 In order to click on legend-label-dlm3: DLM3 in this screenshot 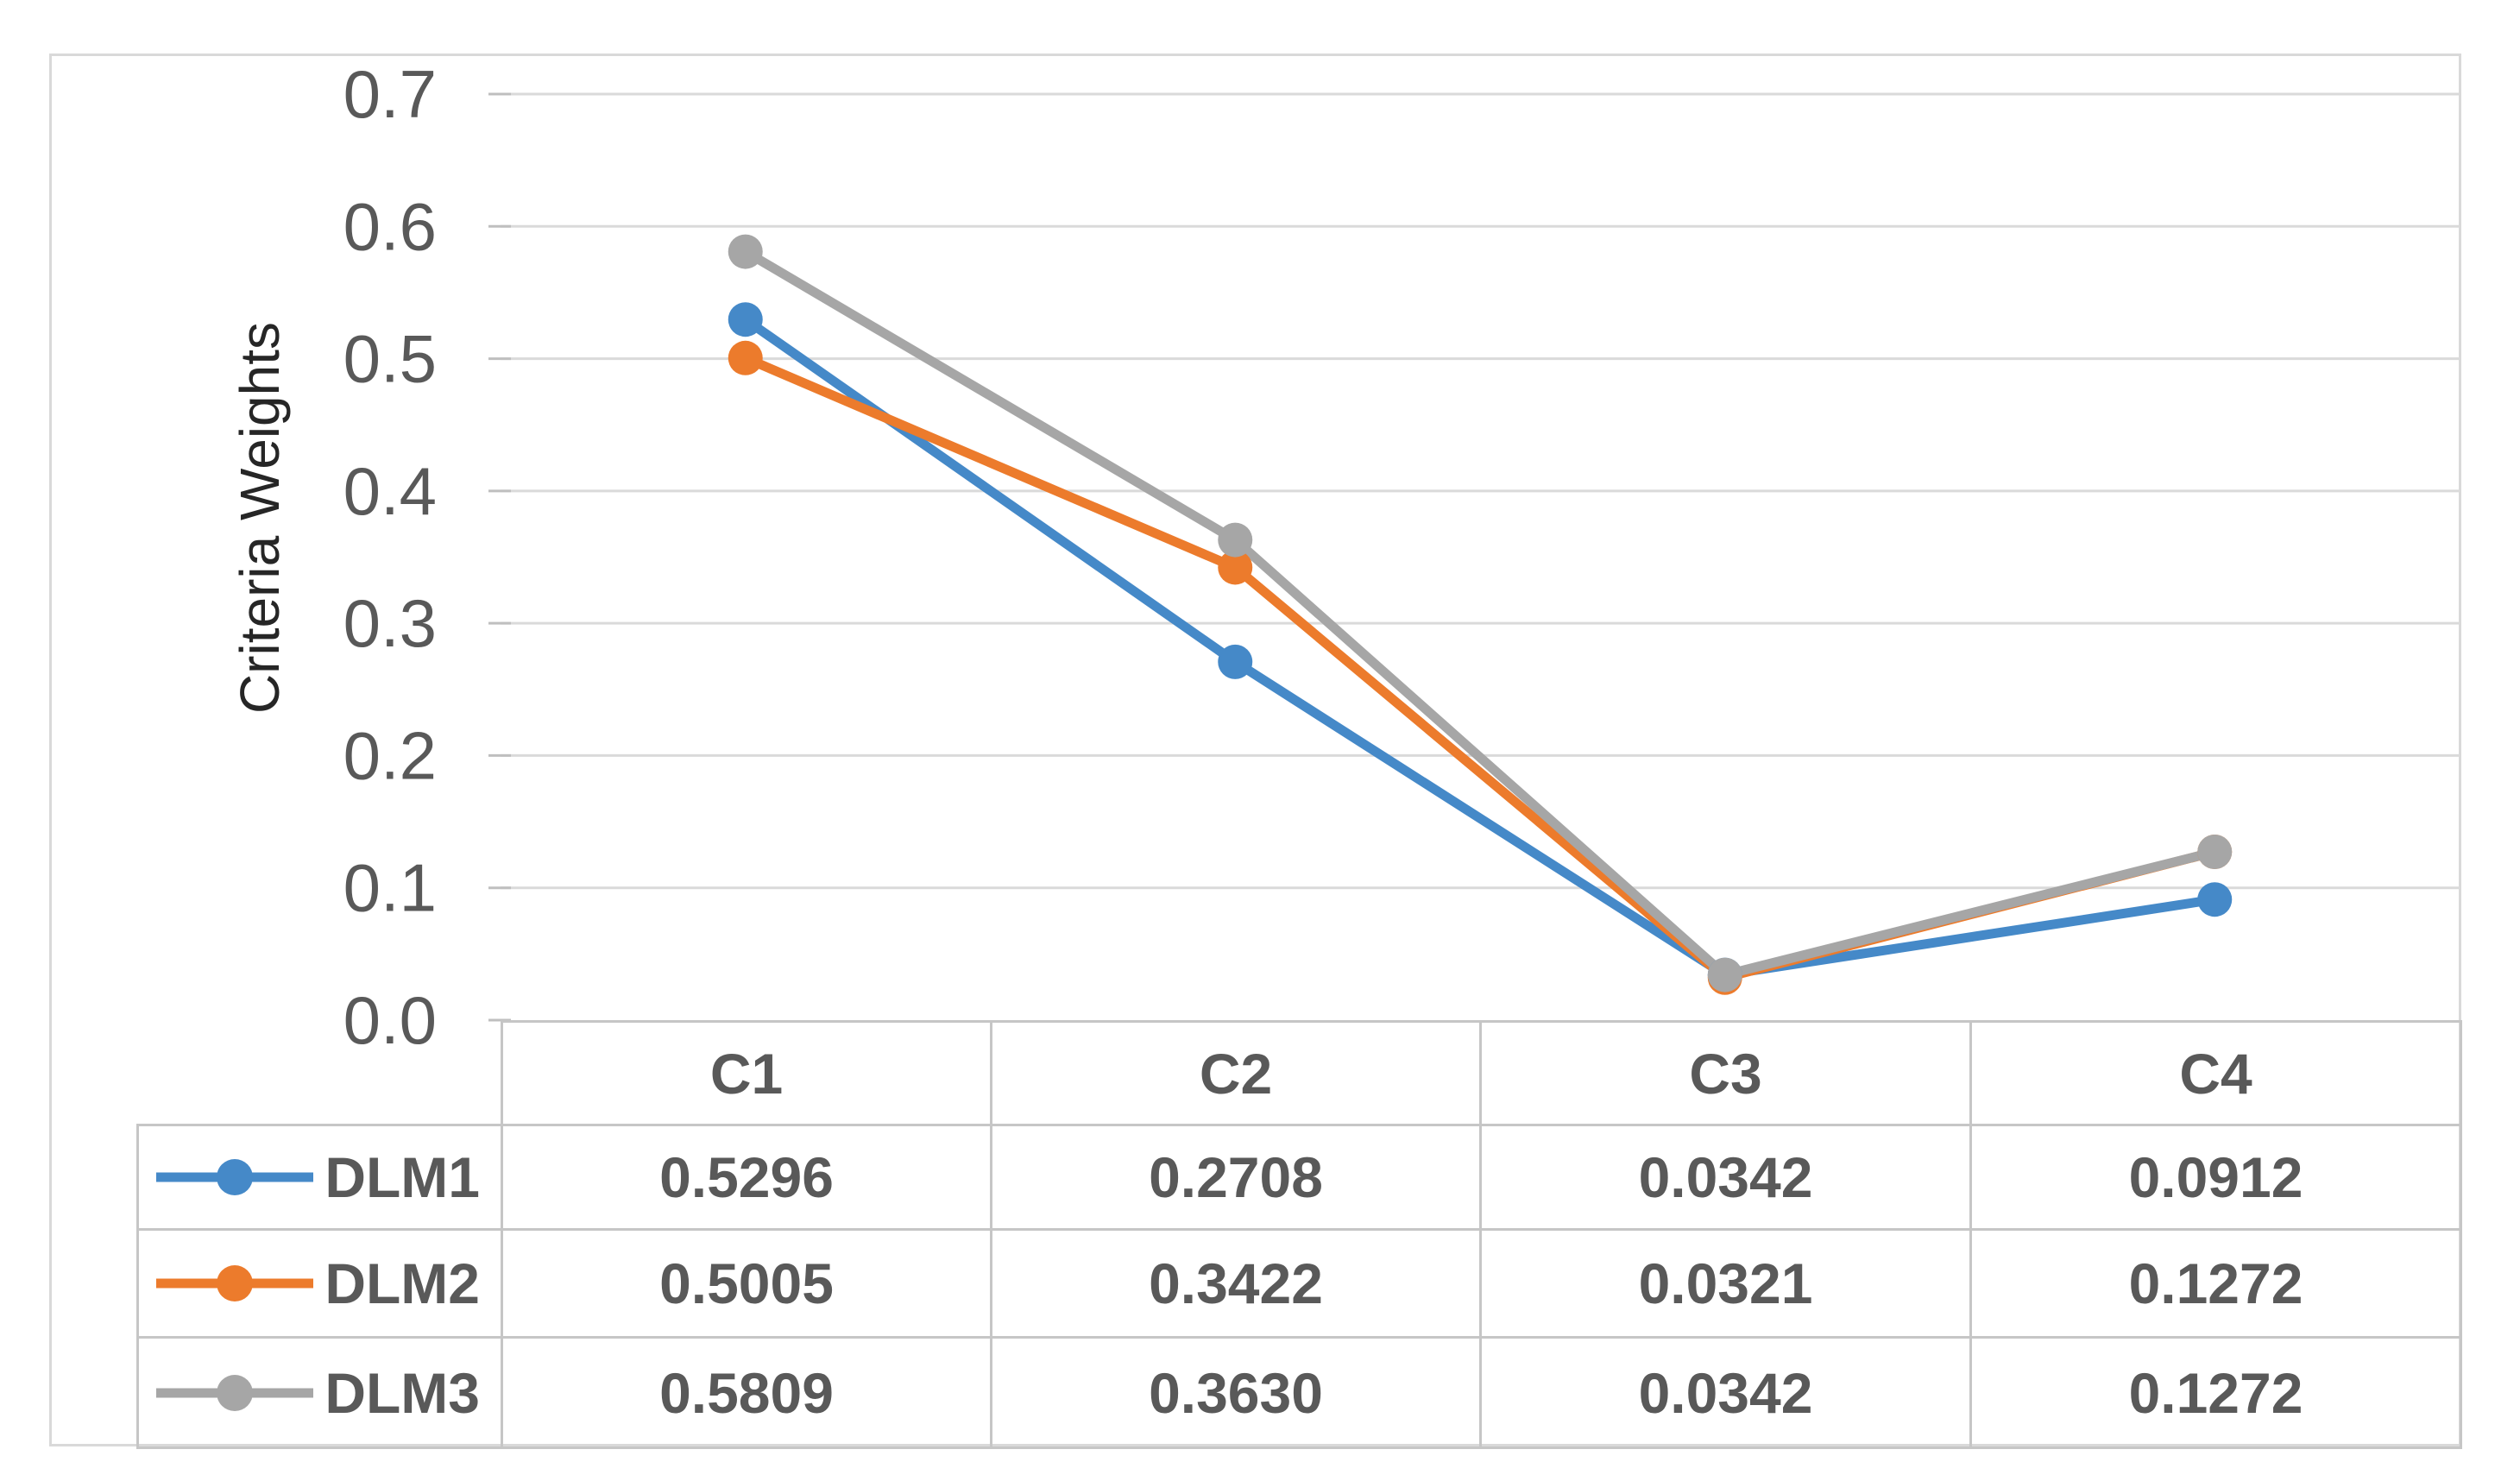, I will do `click(402, 1392)`.